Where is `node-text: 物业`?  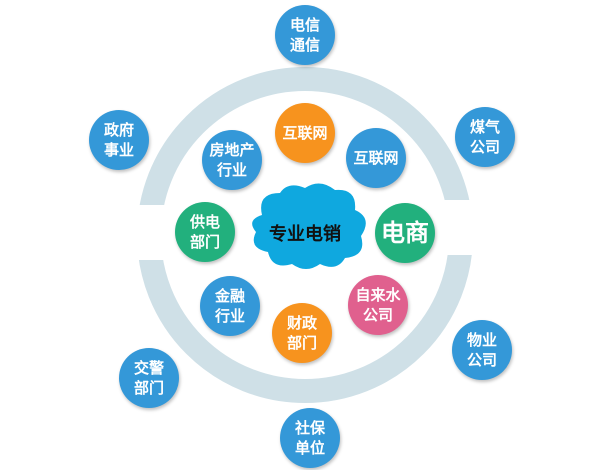 node-text: 物业 is located at coordinates (481, 340).